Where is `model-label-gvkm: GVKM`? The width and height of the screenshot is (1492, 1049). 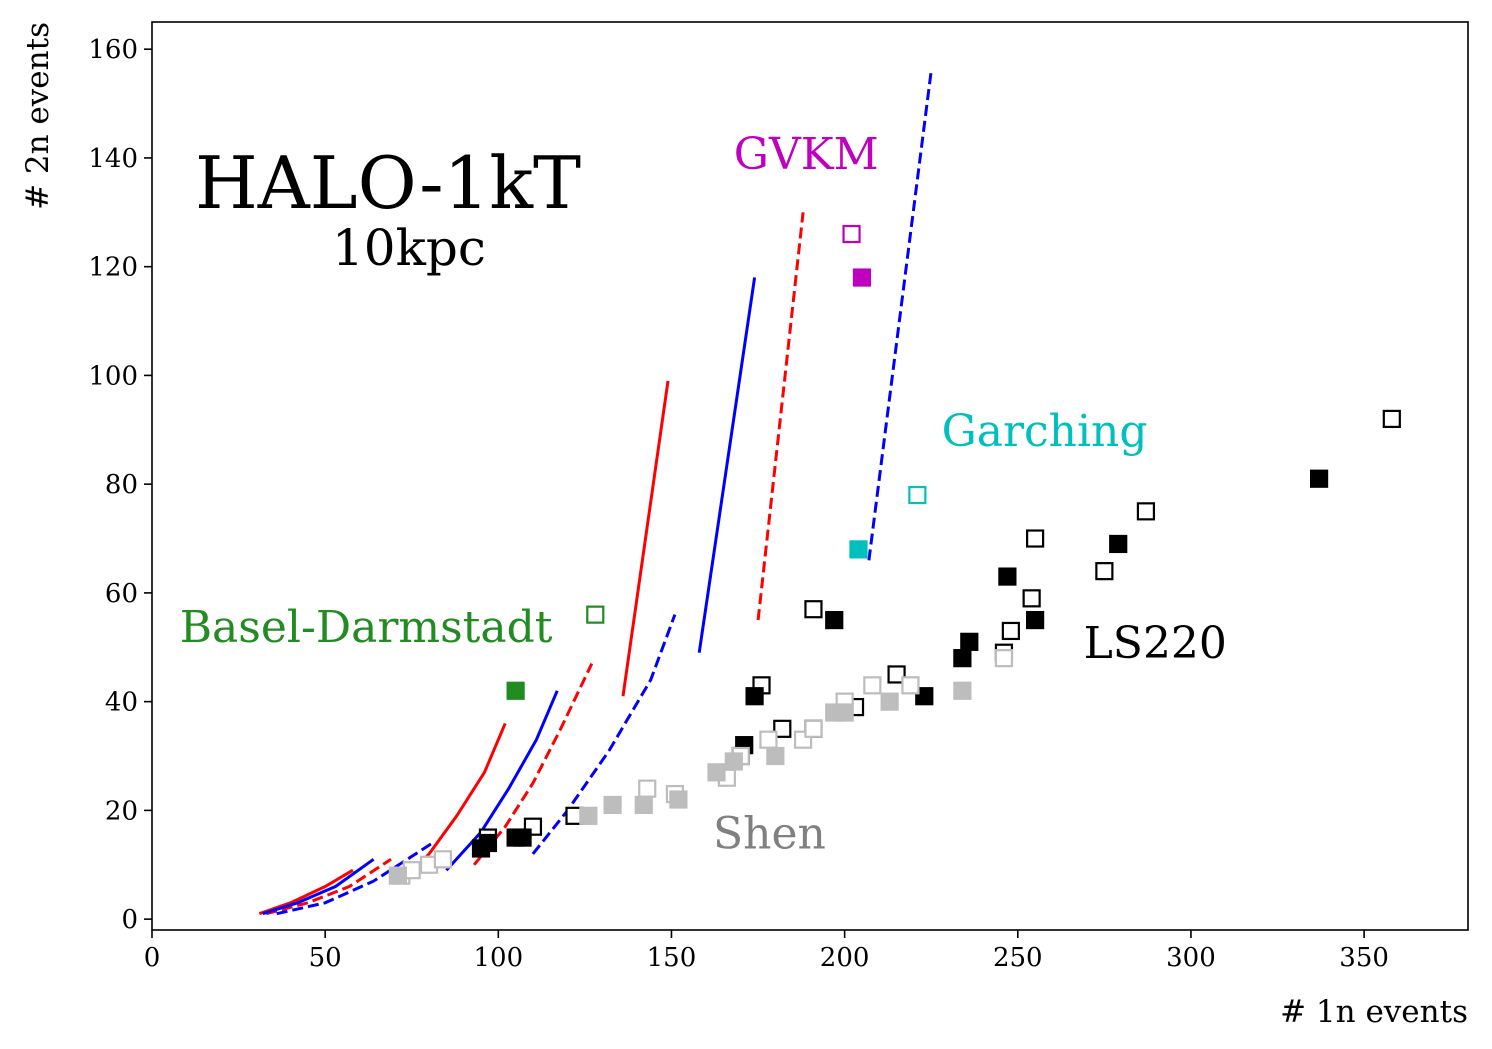 model-label-gvkm: GVKM is located at coordinates (806, 154).